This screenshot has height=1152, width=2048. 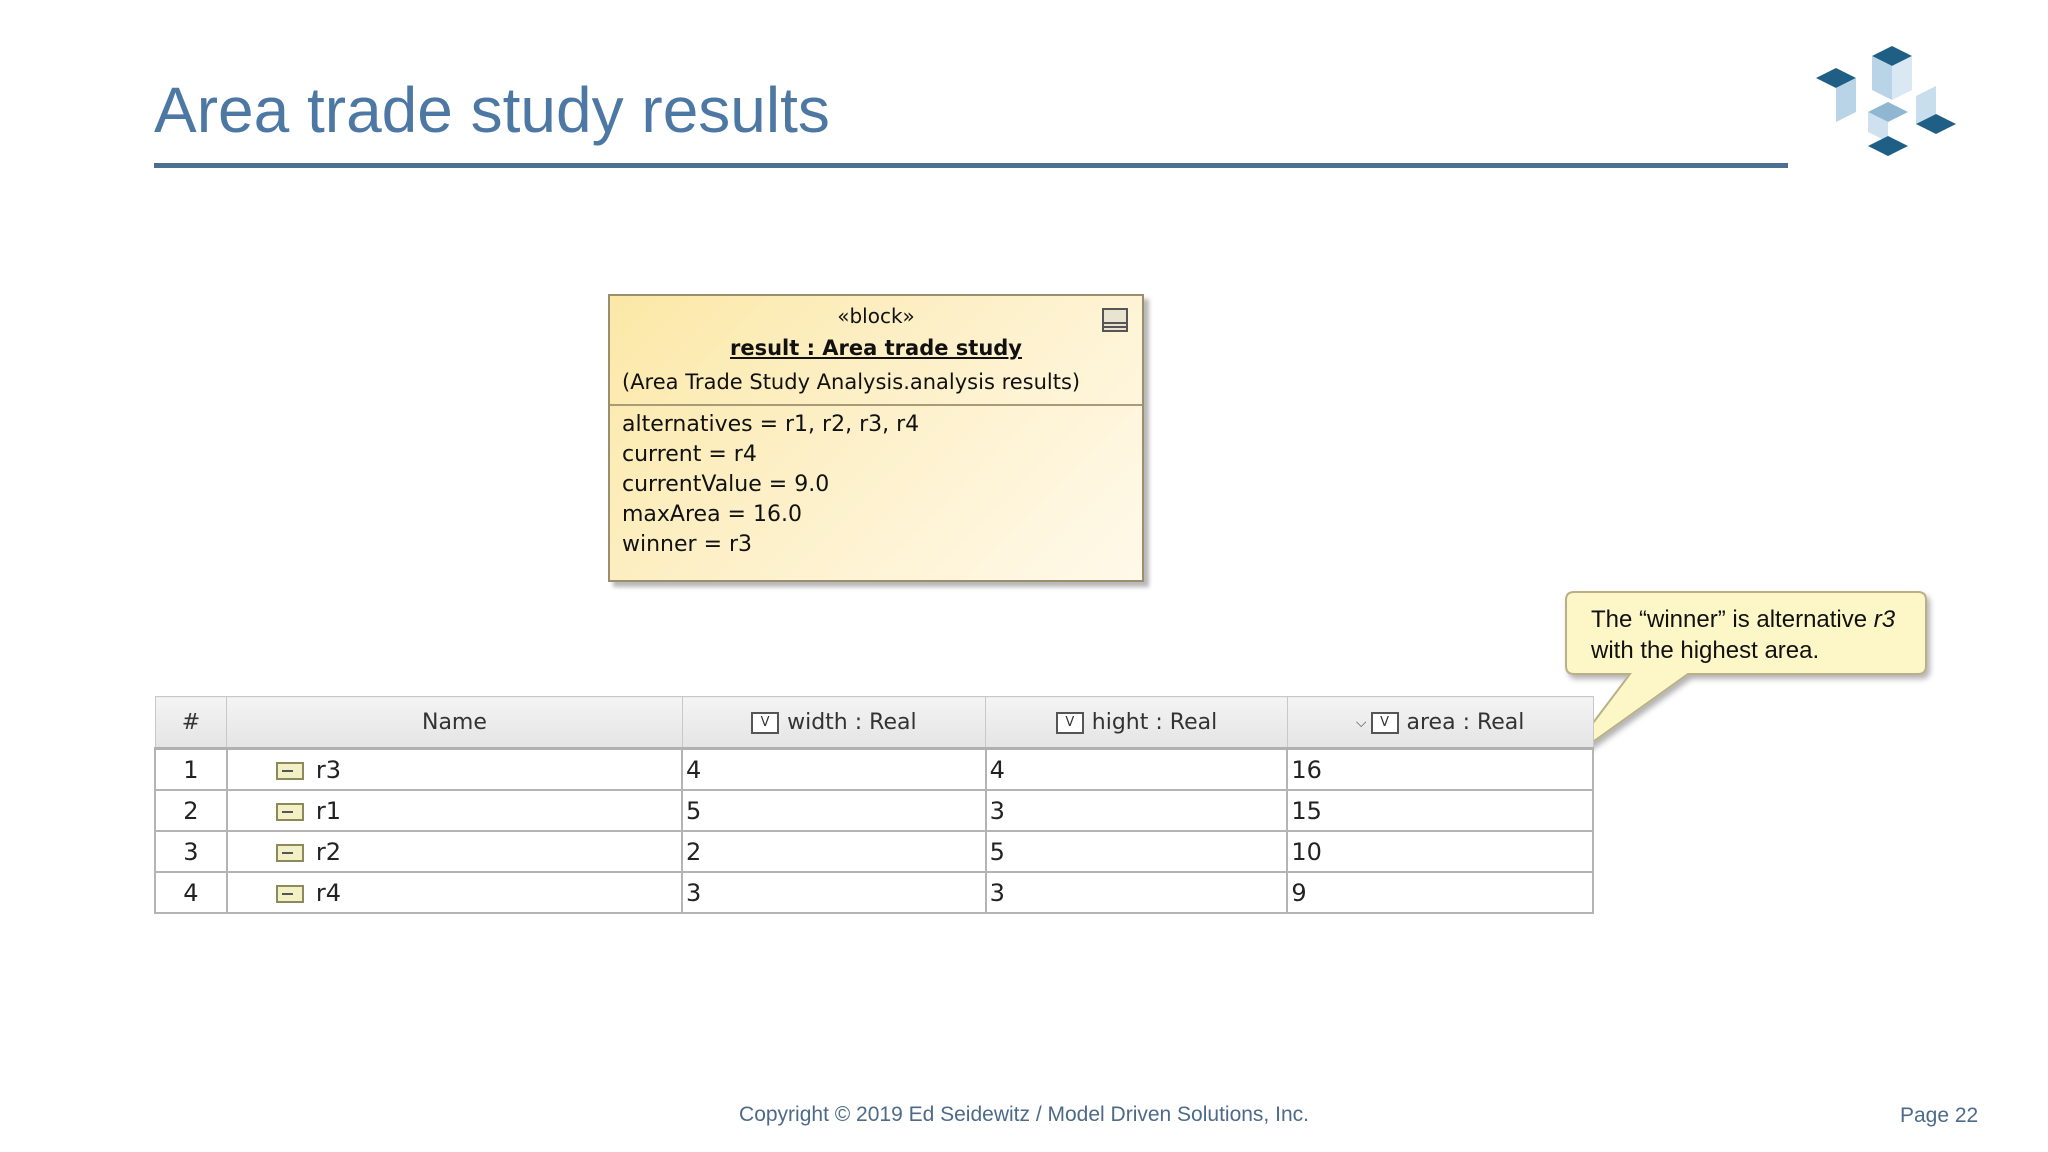 I want to click on row-area: 16, so click(x=1440, y=769).